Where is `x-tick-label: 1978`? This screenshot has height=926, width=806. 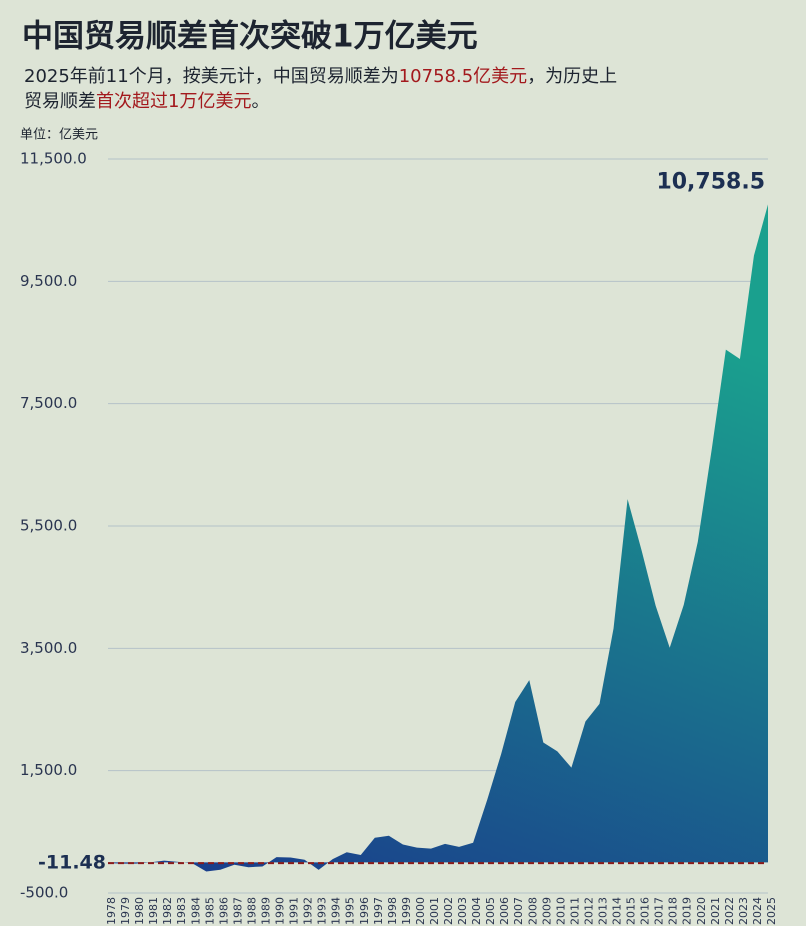 x-tick-label: 1978 is located at coordinates (111, 911).